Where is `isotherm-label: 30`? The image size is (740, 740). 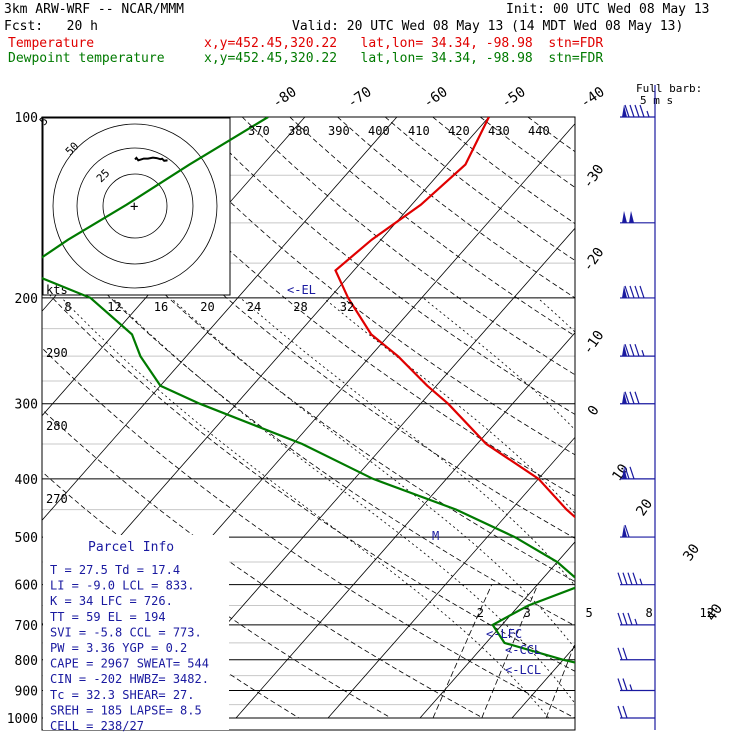
isotherm-label: 30 is located at coordinates (691, 552).